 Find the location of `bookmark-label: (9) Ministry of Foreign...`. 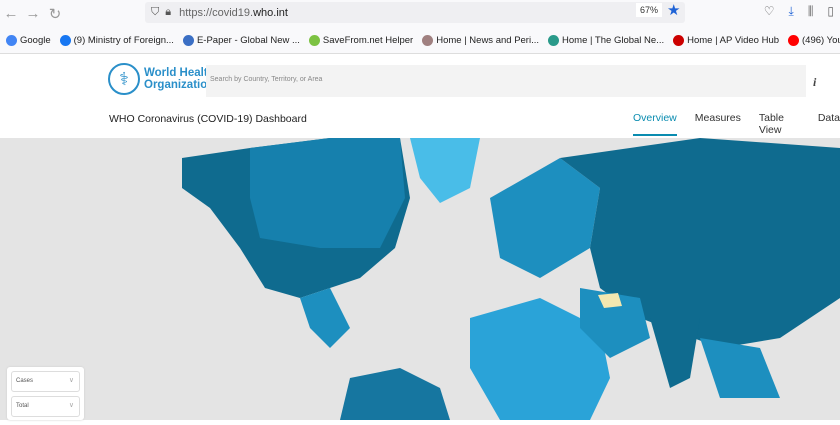

bookmark-label: (9) Ministry of Foreign... is located at coordinates (123, 40).